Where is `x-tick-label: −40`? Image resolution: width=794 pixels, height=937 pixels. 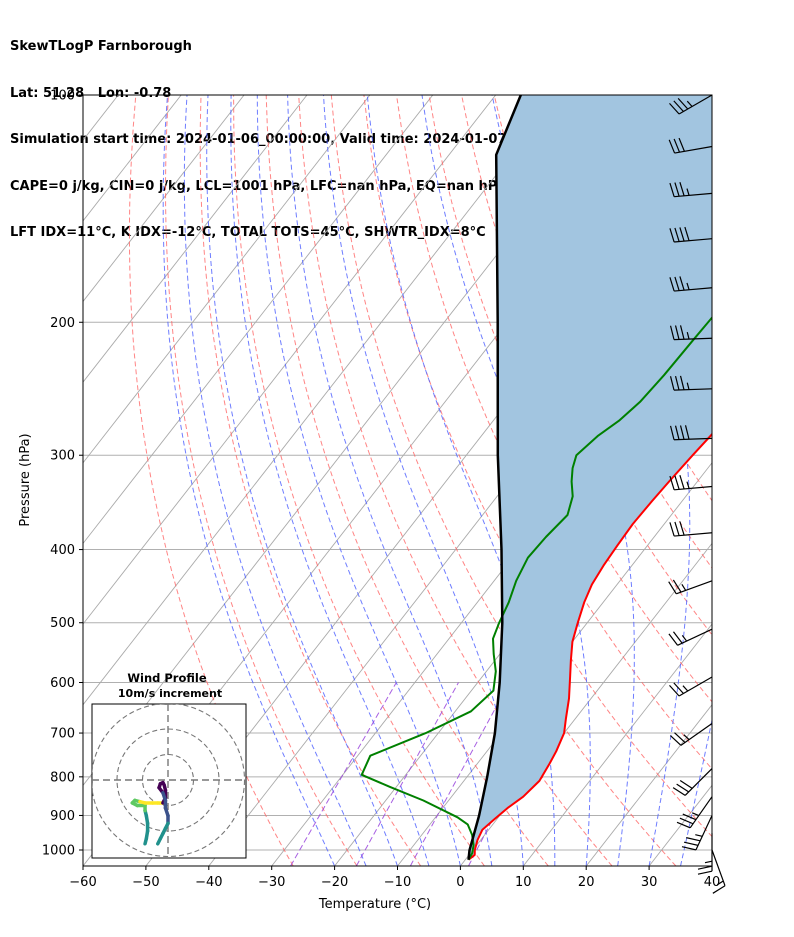 x-tick-label: −40 is located at coordinates (208, 882).